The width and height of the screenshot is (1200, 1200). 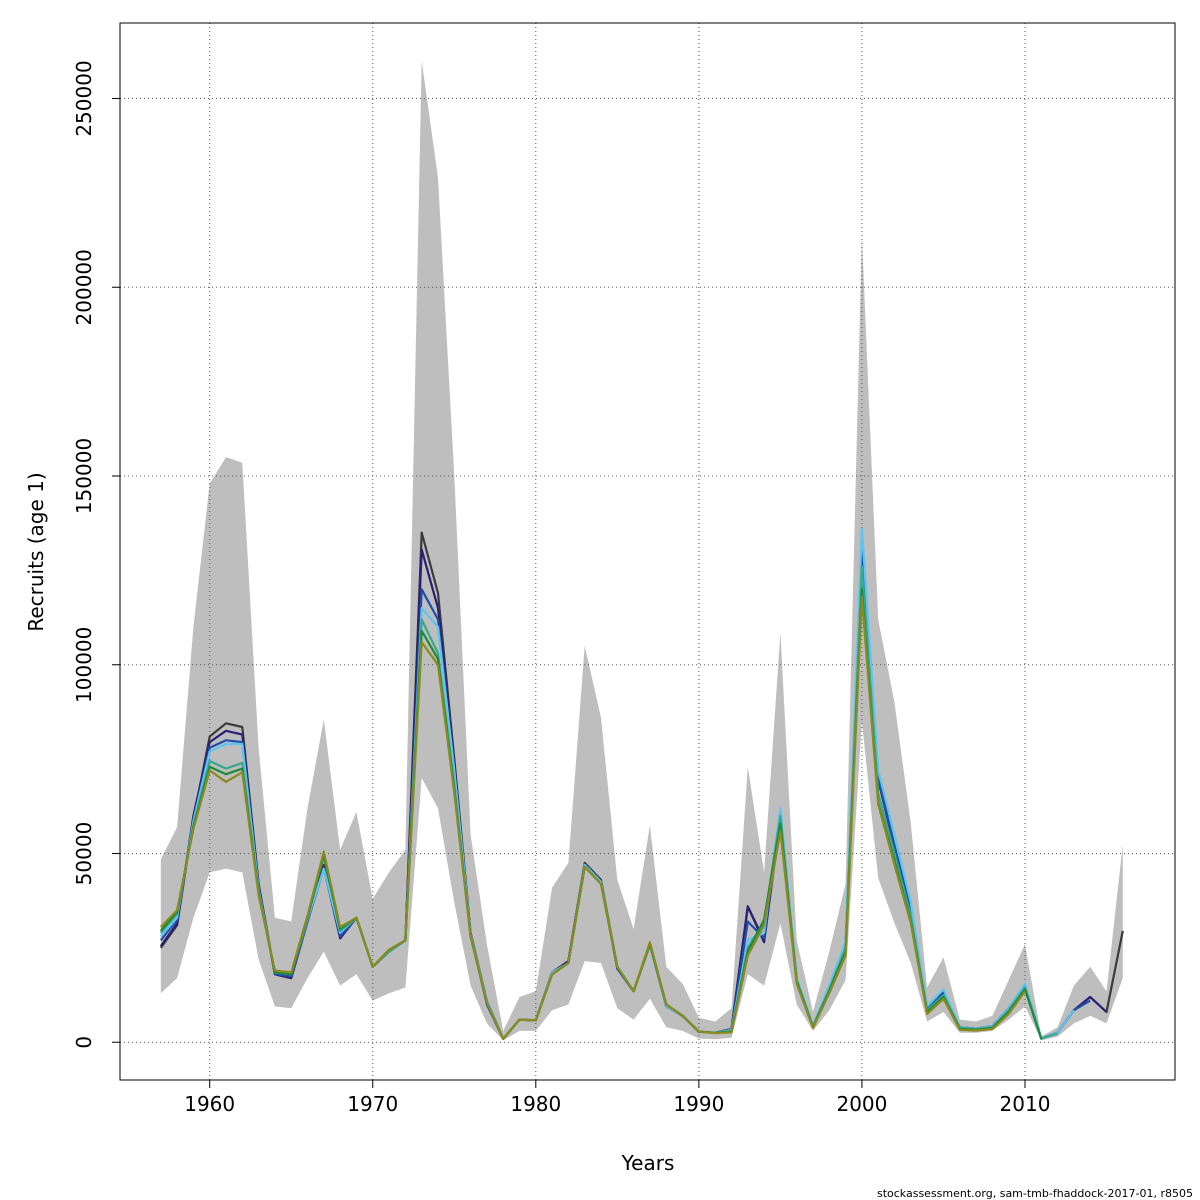 I want to click on y-tick-label: 0, so click(x=84, y=1042).